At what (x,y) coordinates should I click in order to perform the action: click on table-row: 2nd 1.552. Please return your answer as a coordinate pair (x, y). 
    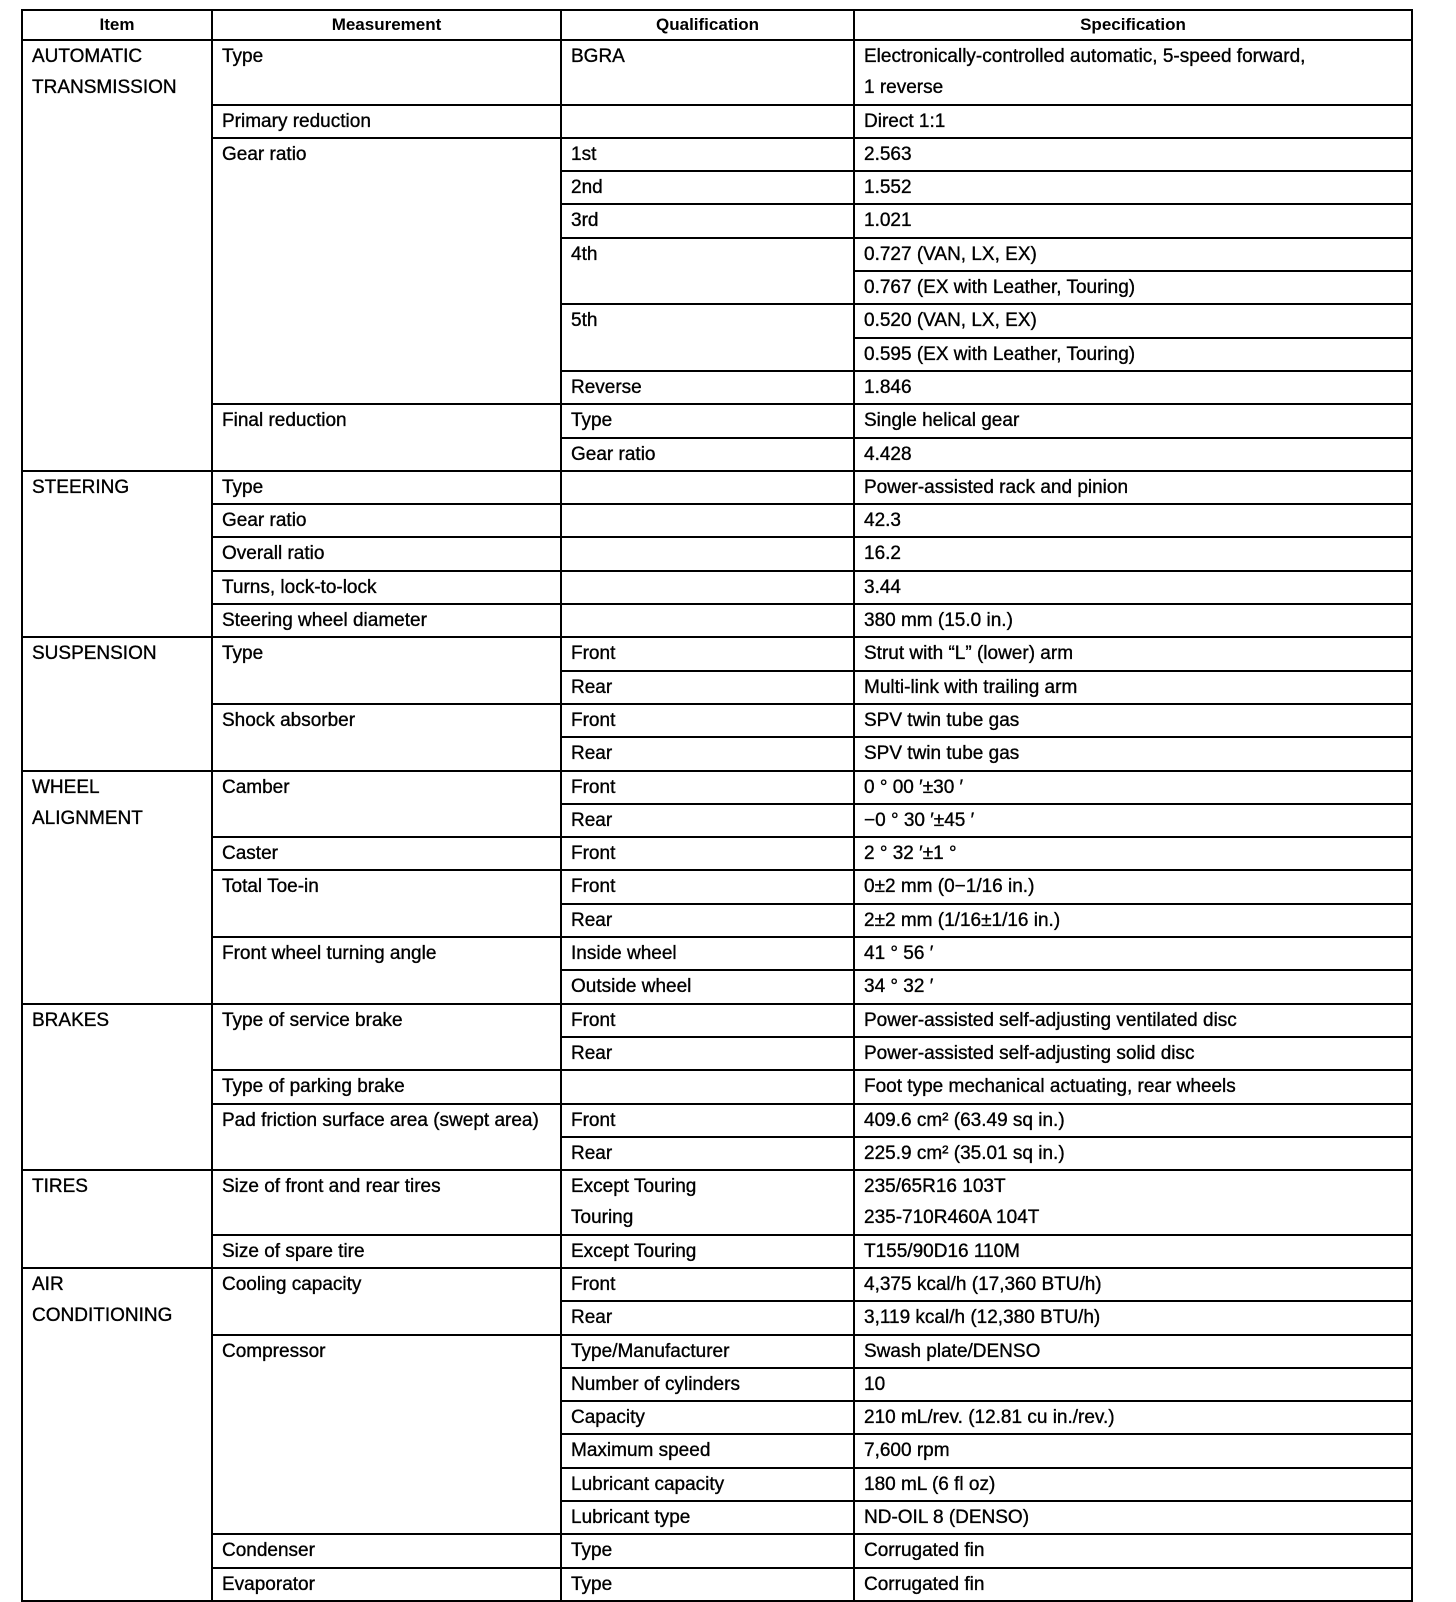
    Looking at the image, I should click on (717, 188).